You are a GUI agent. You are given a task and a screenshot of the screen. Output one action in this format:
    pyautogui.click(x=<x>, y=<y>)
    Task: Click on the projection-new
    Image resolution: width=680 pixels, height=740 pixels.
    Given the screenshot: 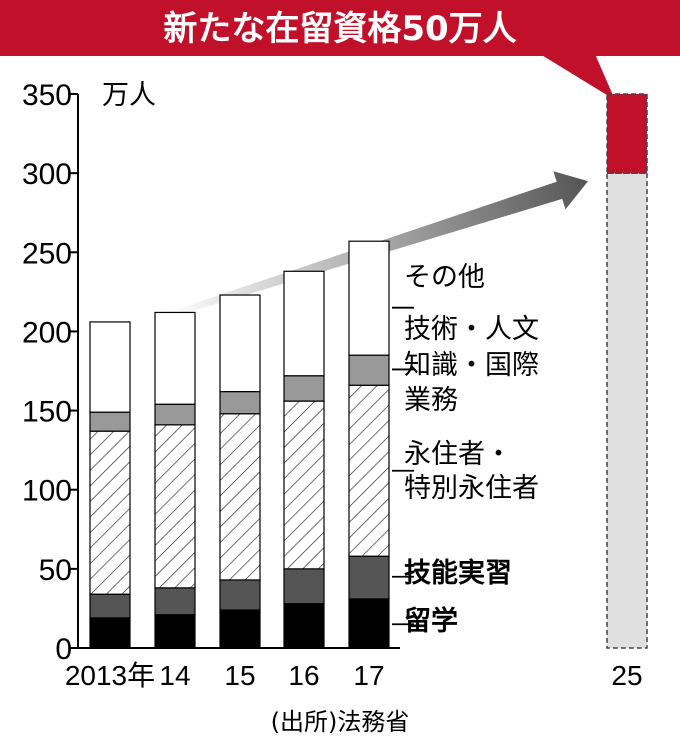 What is the action you would take?
    pyautogui.click(x=627, y=133)
    